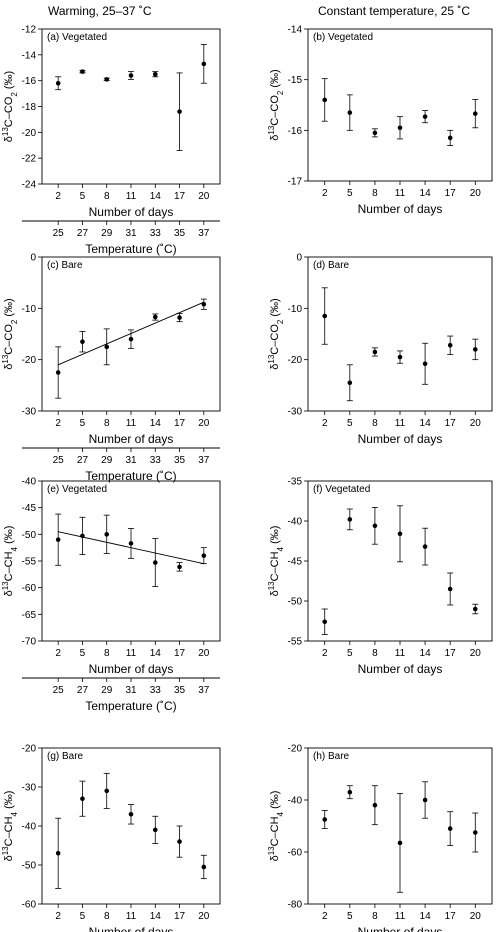  I want to click on temperature-tick-label: 27, so click(83, 233).